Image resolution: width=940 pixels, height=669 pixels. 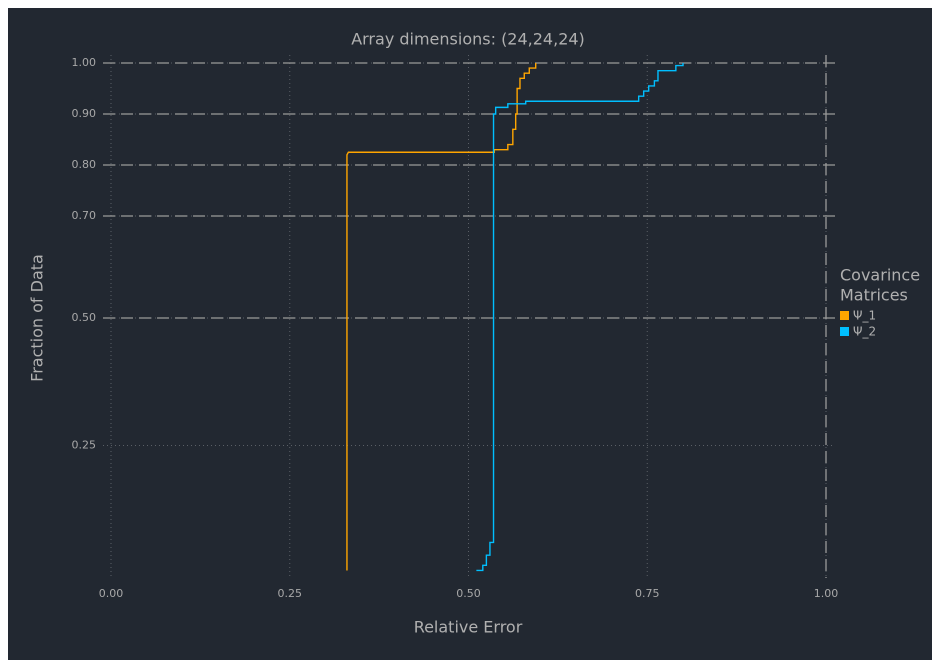 I want to click on x-tick-label: 0.75, so click(x=647, y=593).